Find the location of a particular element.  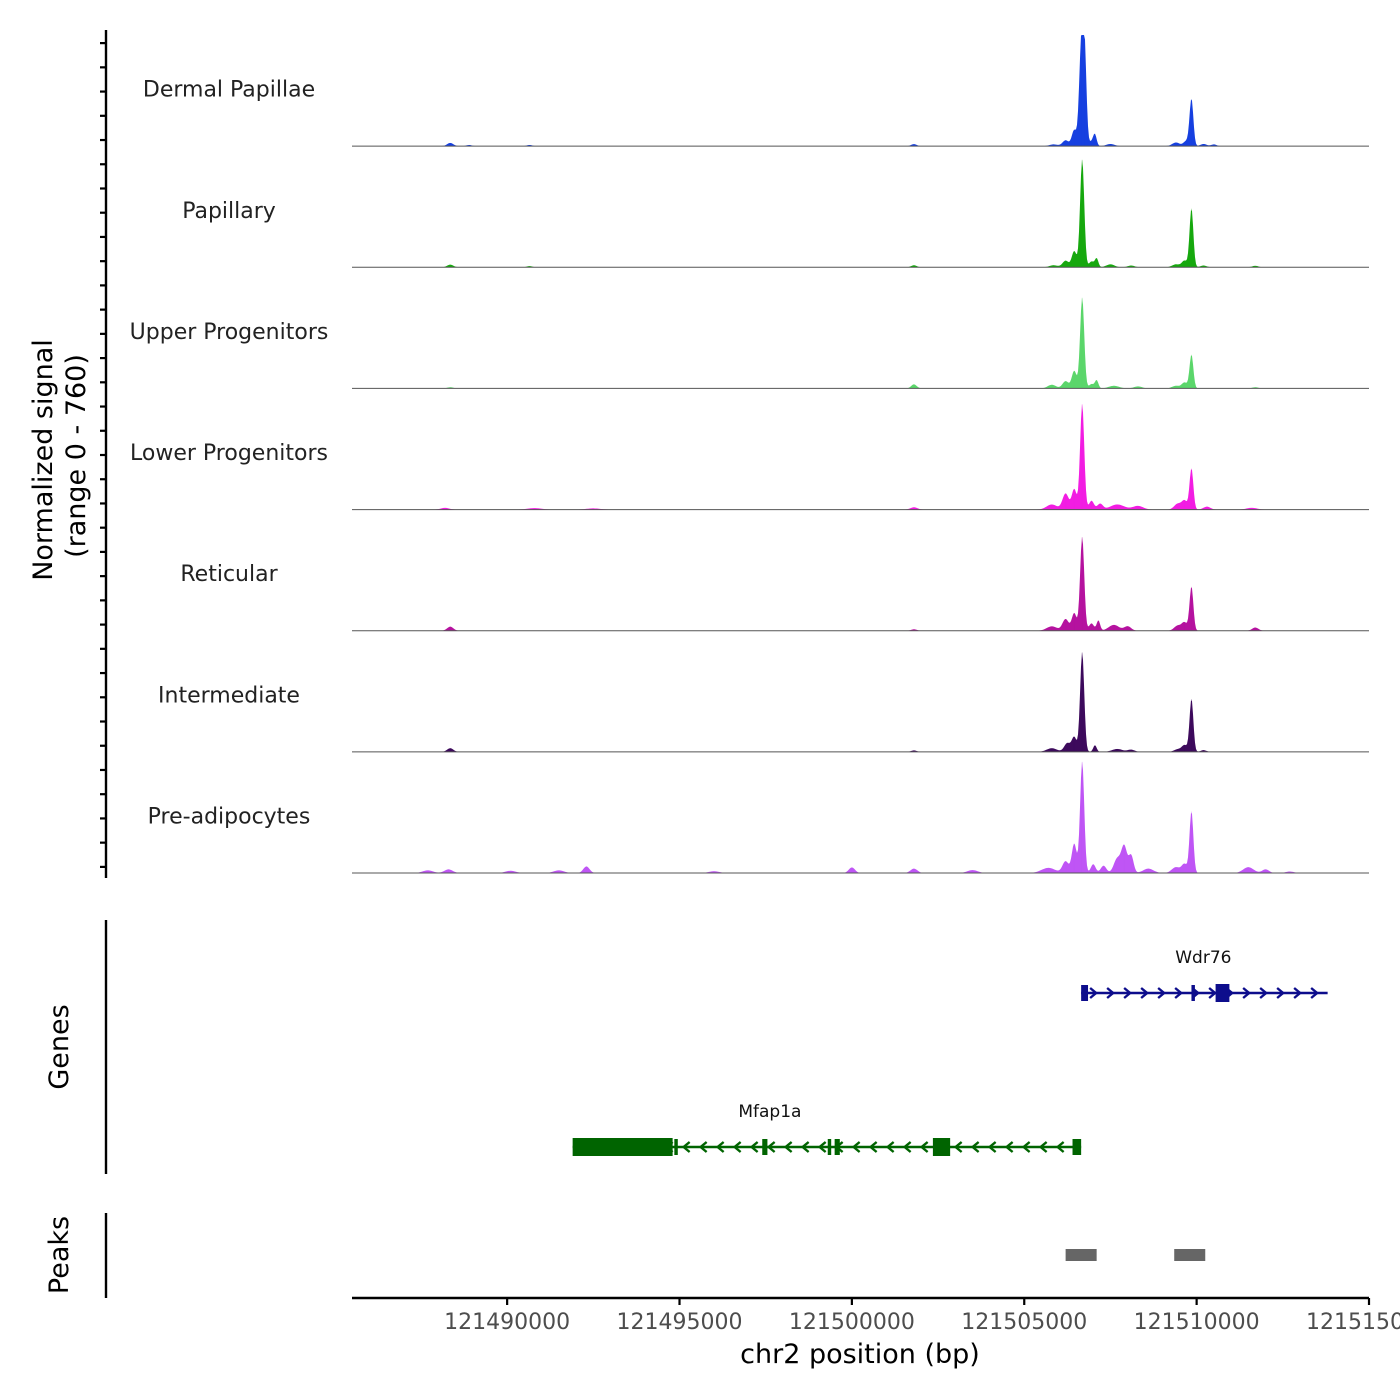

genes-y-label: Genes is located at coordinates (59, 1046).